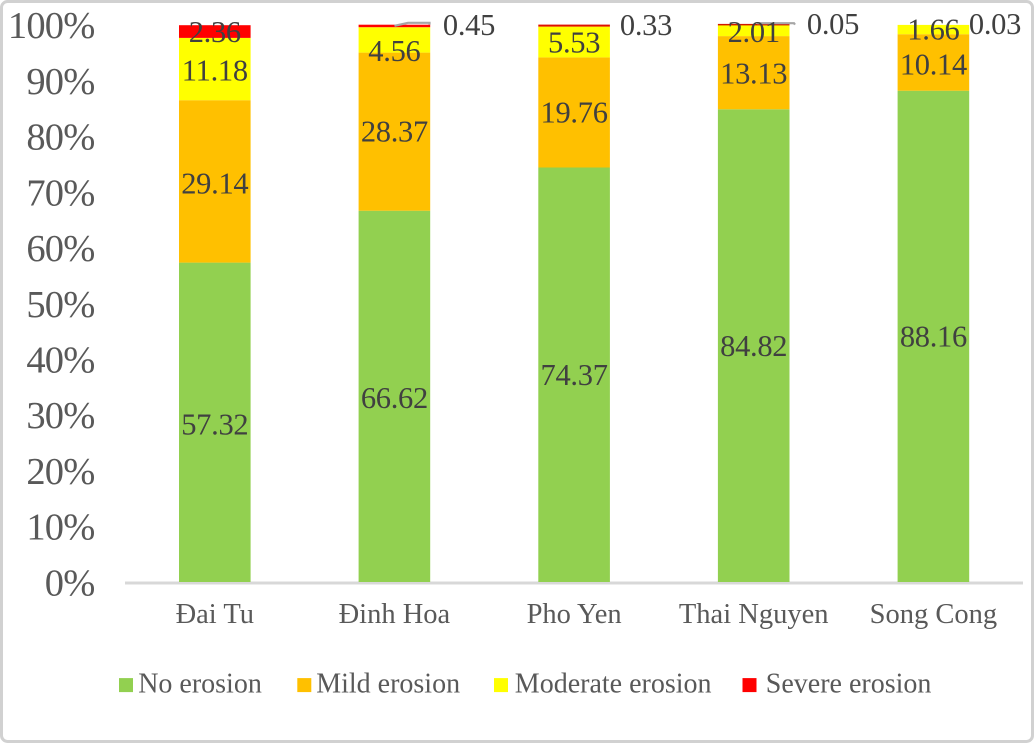 Image resolution: width=1034 pixels, height=748 pixels. Describe the element at coordinates (849, 684) in the screenshot. I see `svg-text: Severe erosion` at that location.